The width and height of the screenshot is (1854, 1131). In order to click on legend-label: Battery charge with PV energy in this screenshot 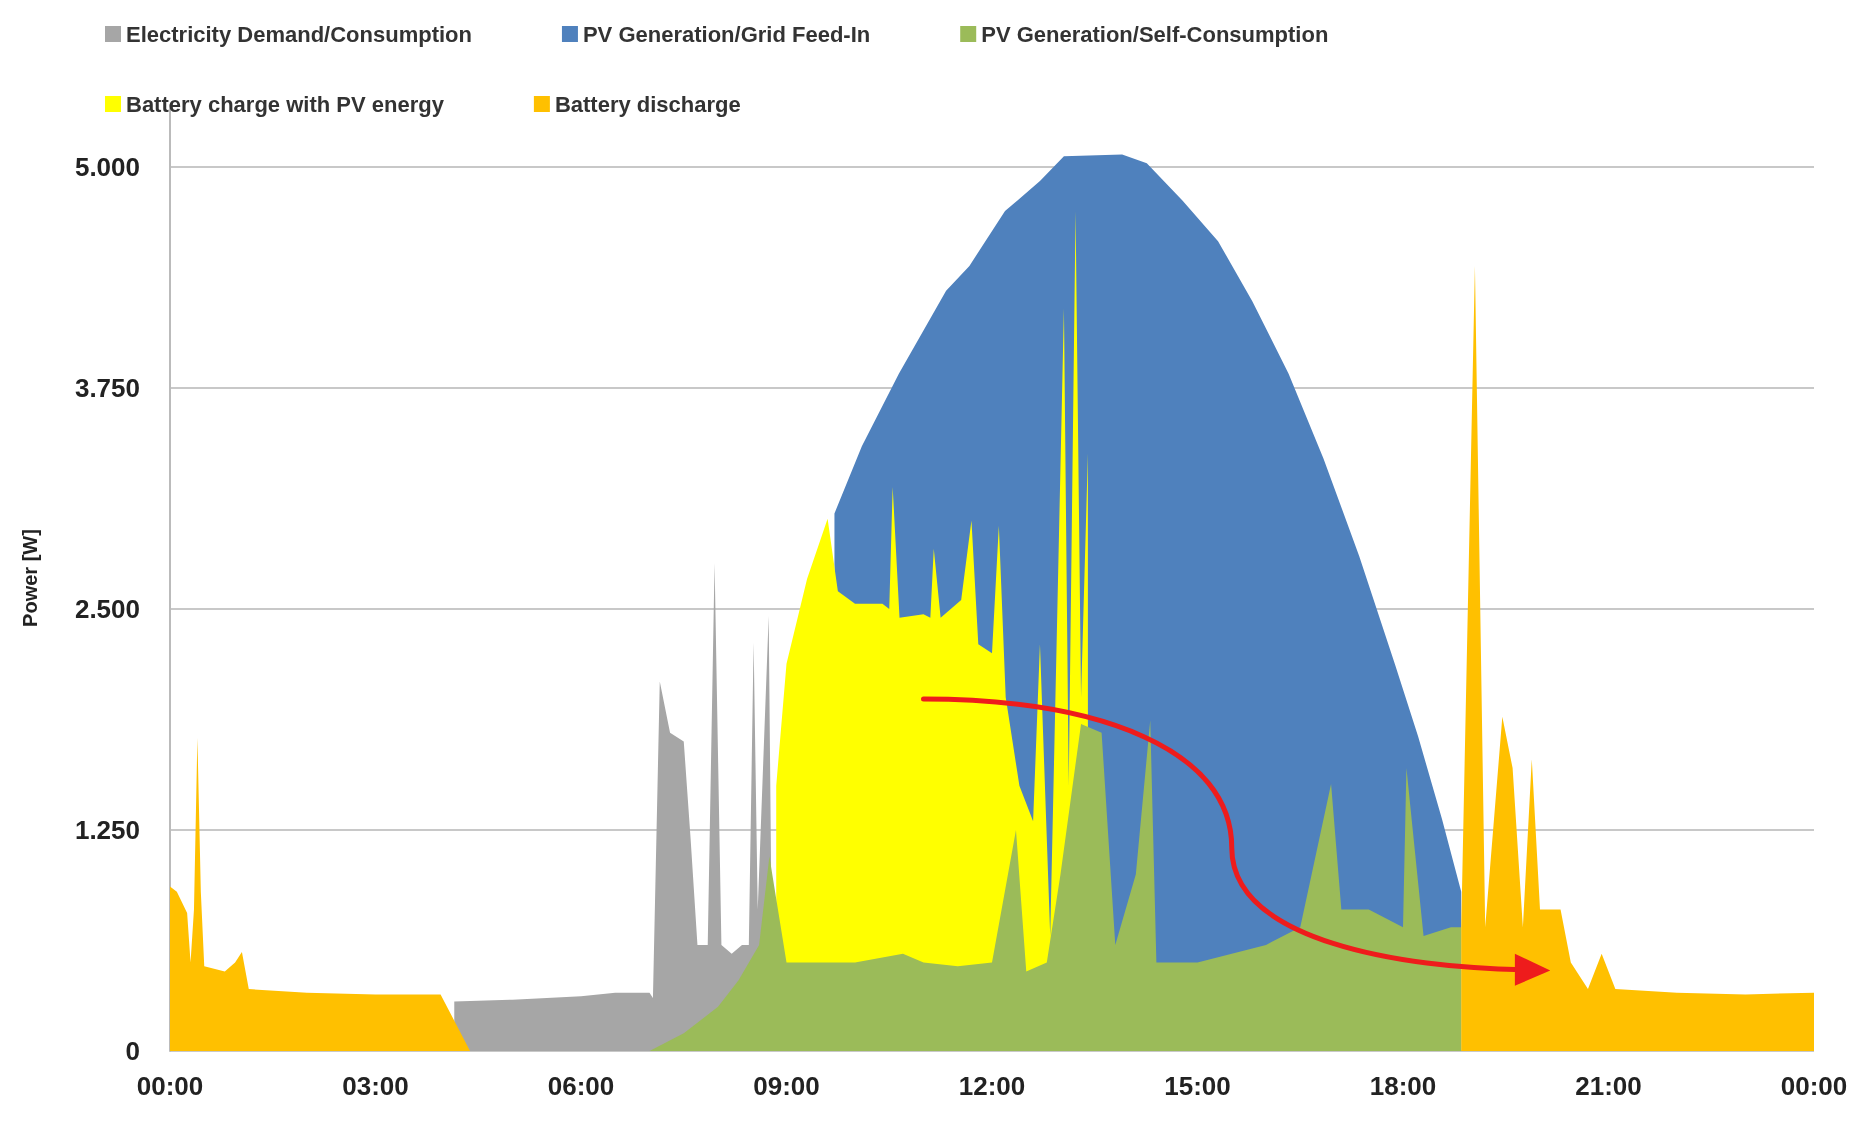, I will do `click(285, 104)`.